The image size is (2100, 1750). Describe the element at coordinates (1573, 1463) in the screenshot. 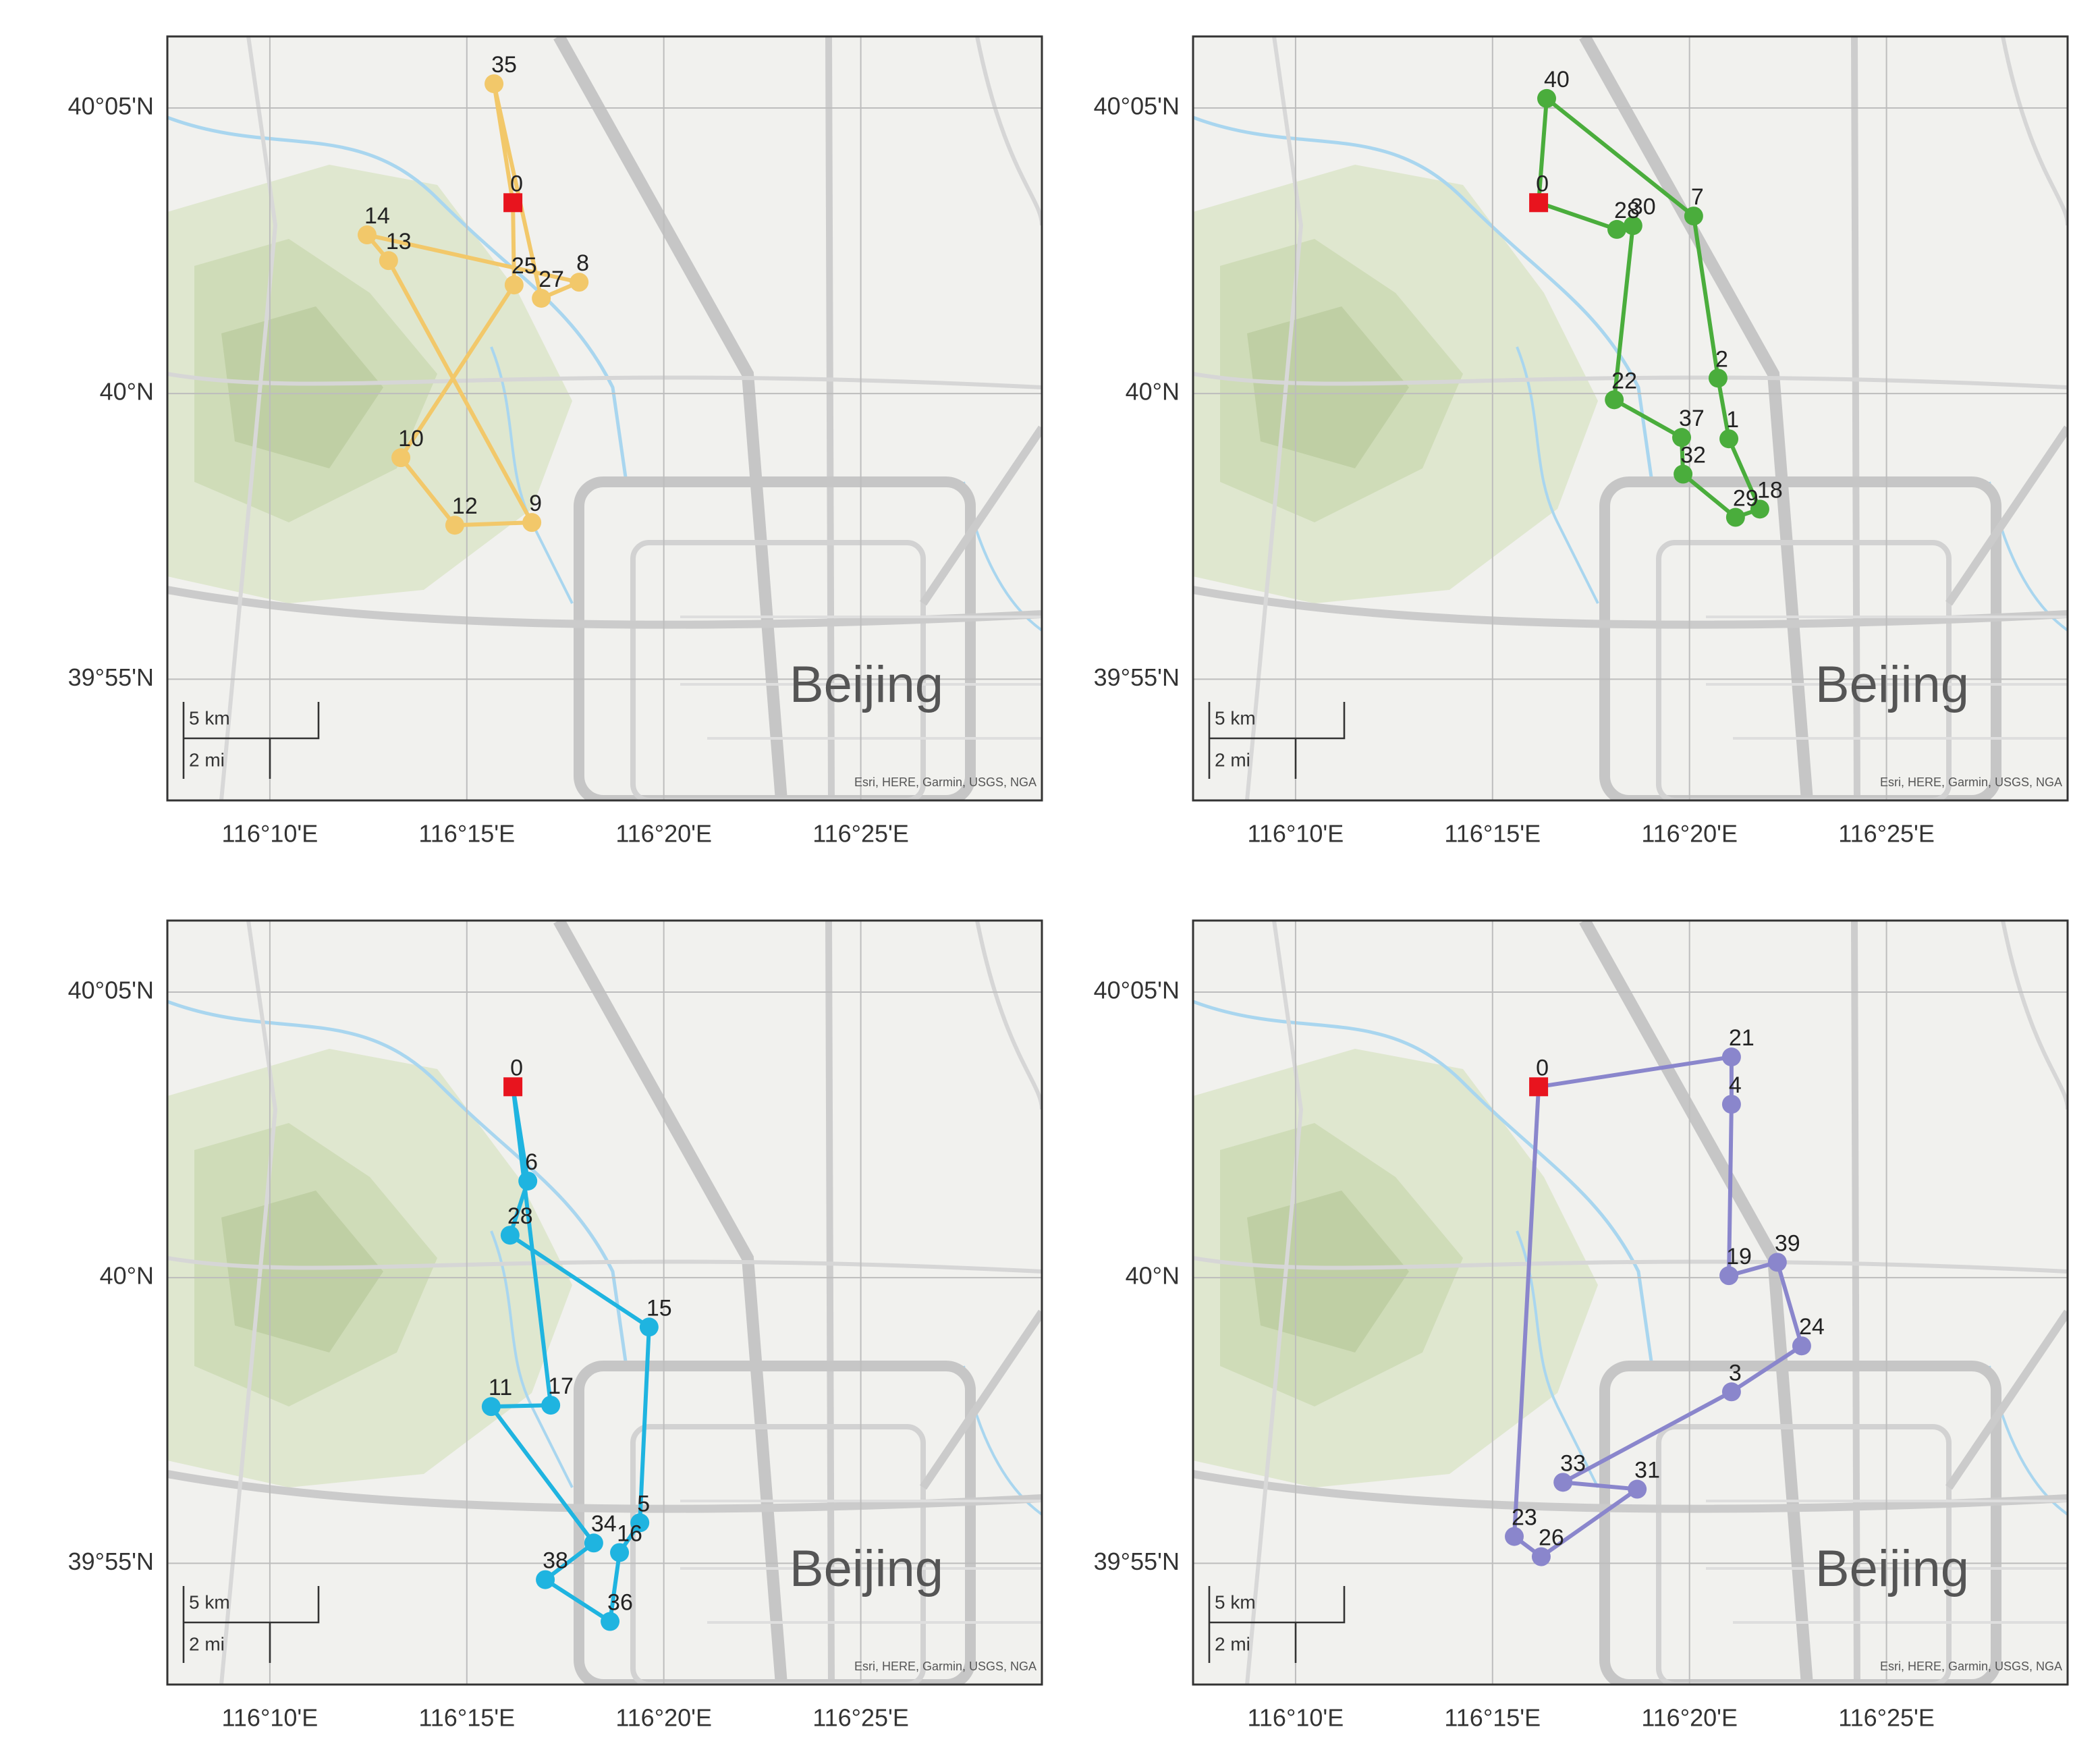

I see `stop-label: 33` at that location.